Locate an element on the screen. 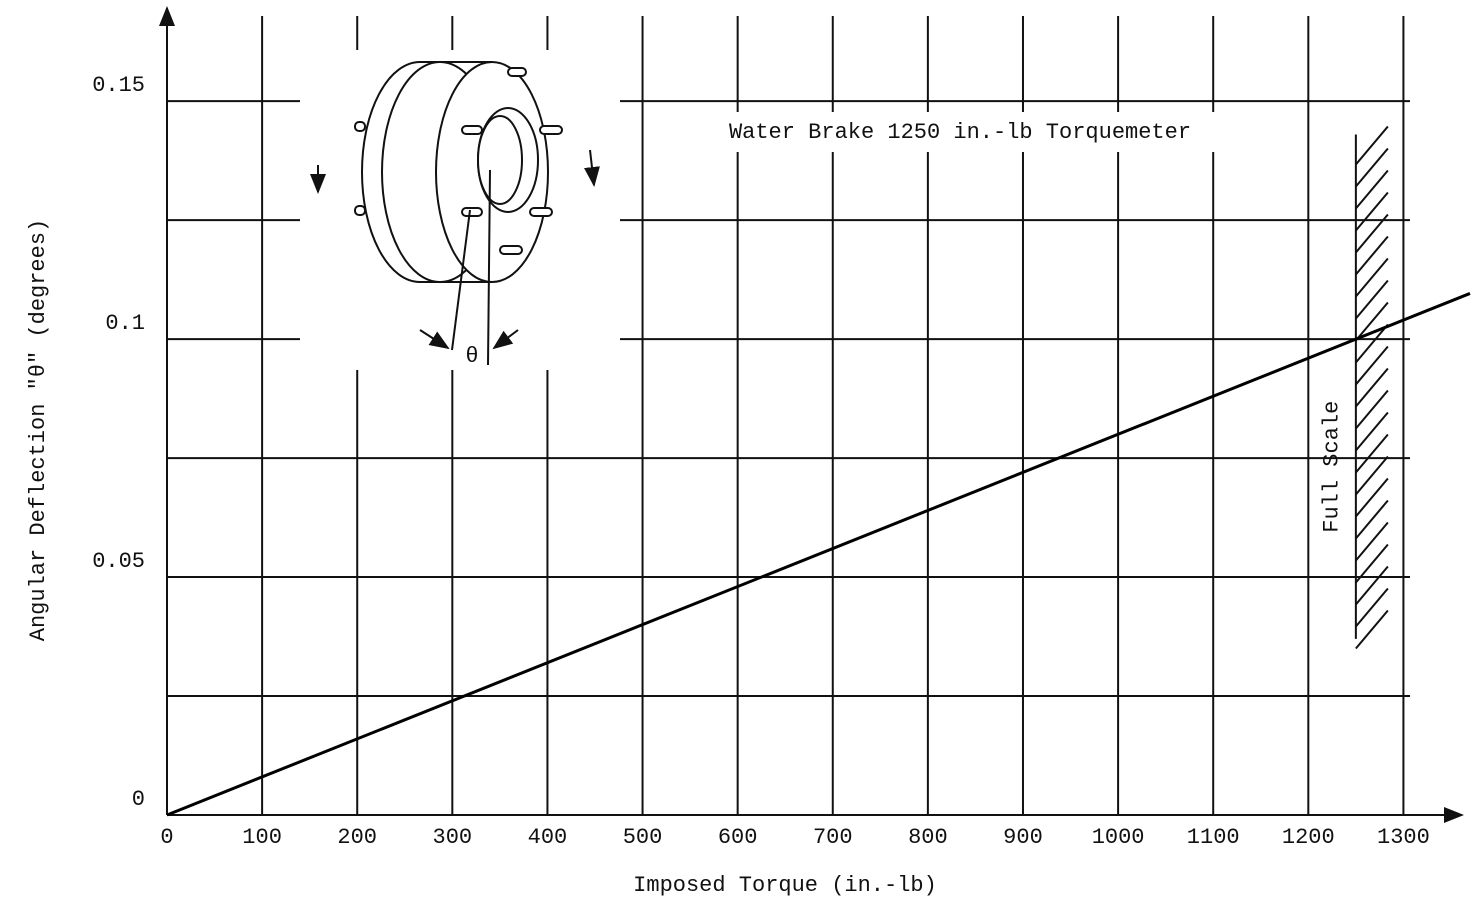  y-tick-label: 0.1 is located at coordinates (125, 323).